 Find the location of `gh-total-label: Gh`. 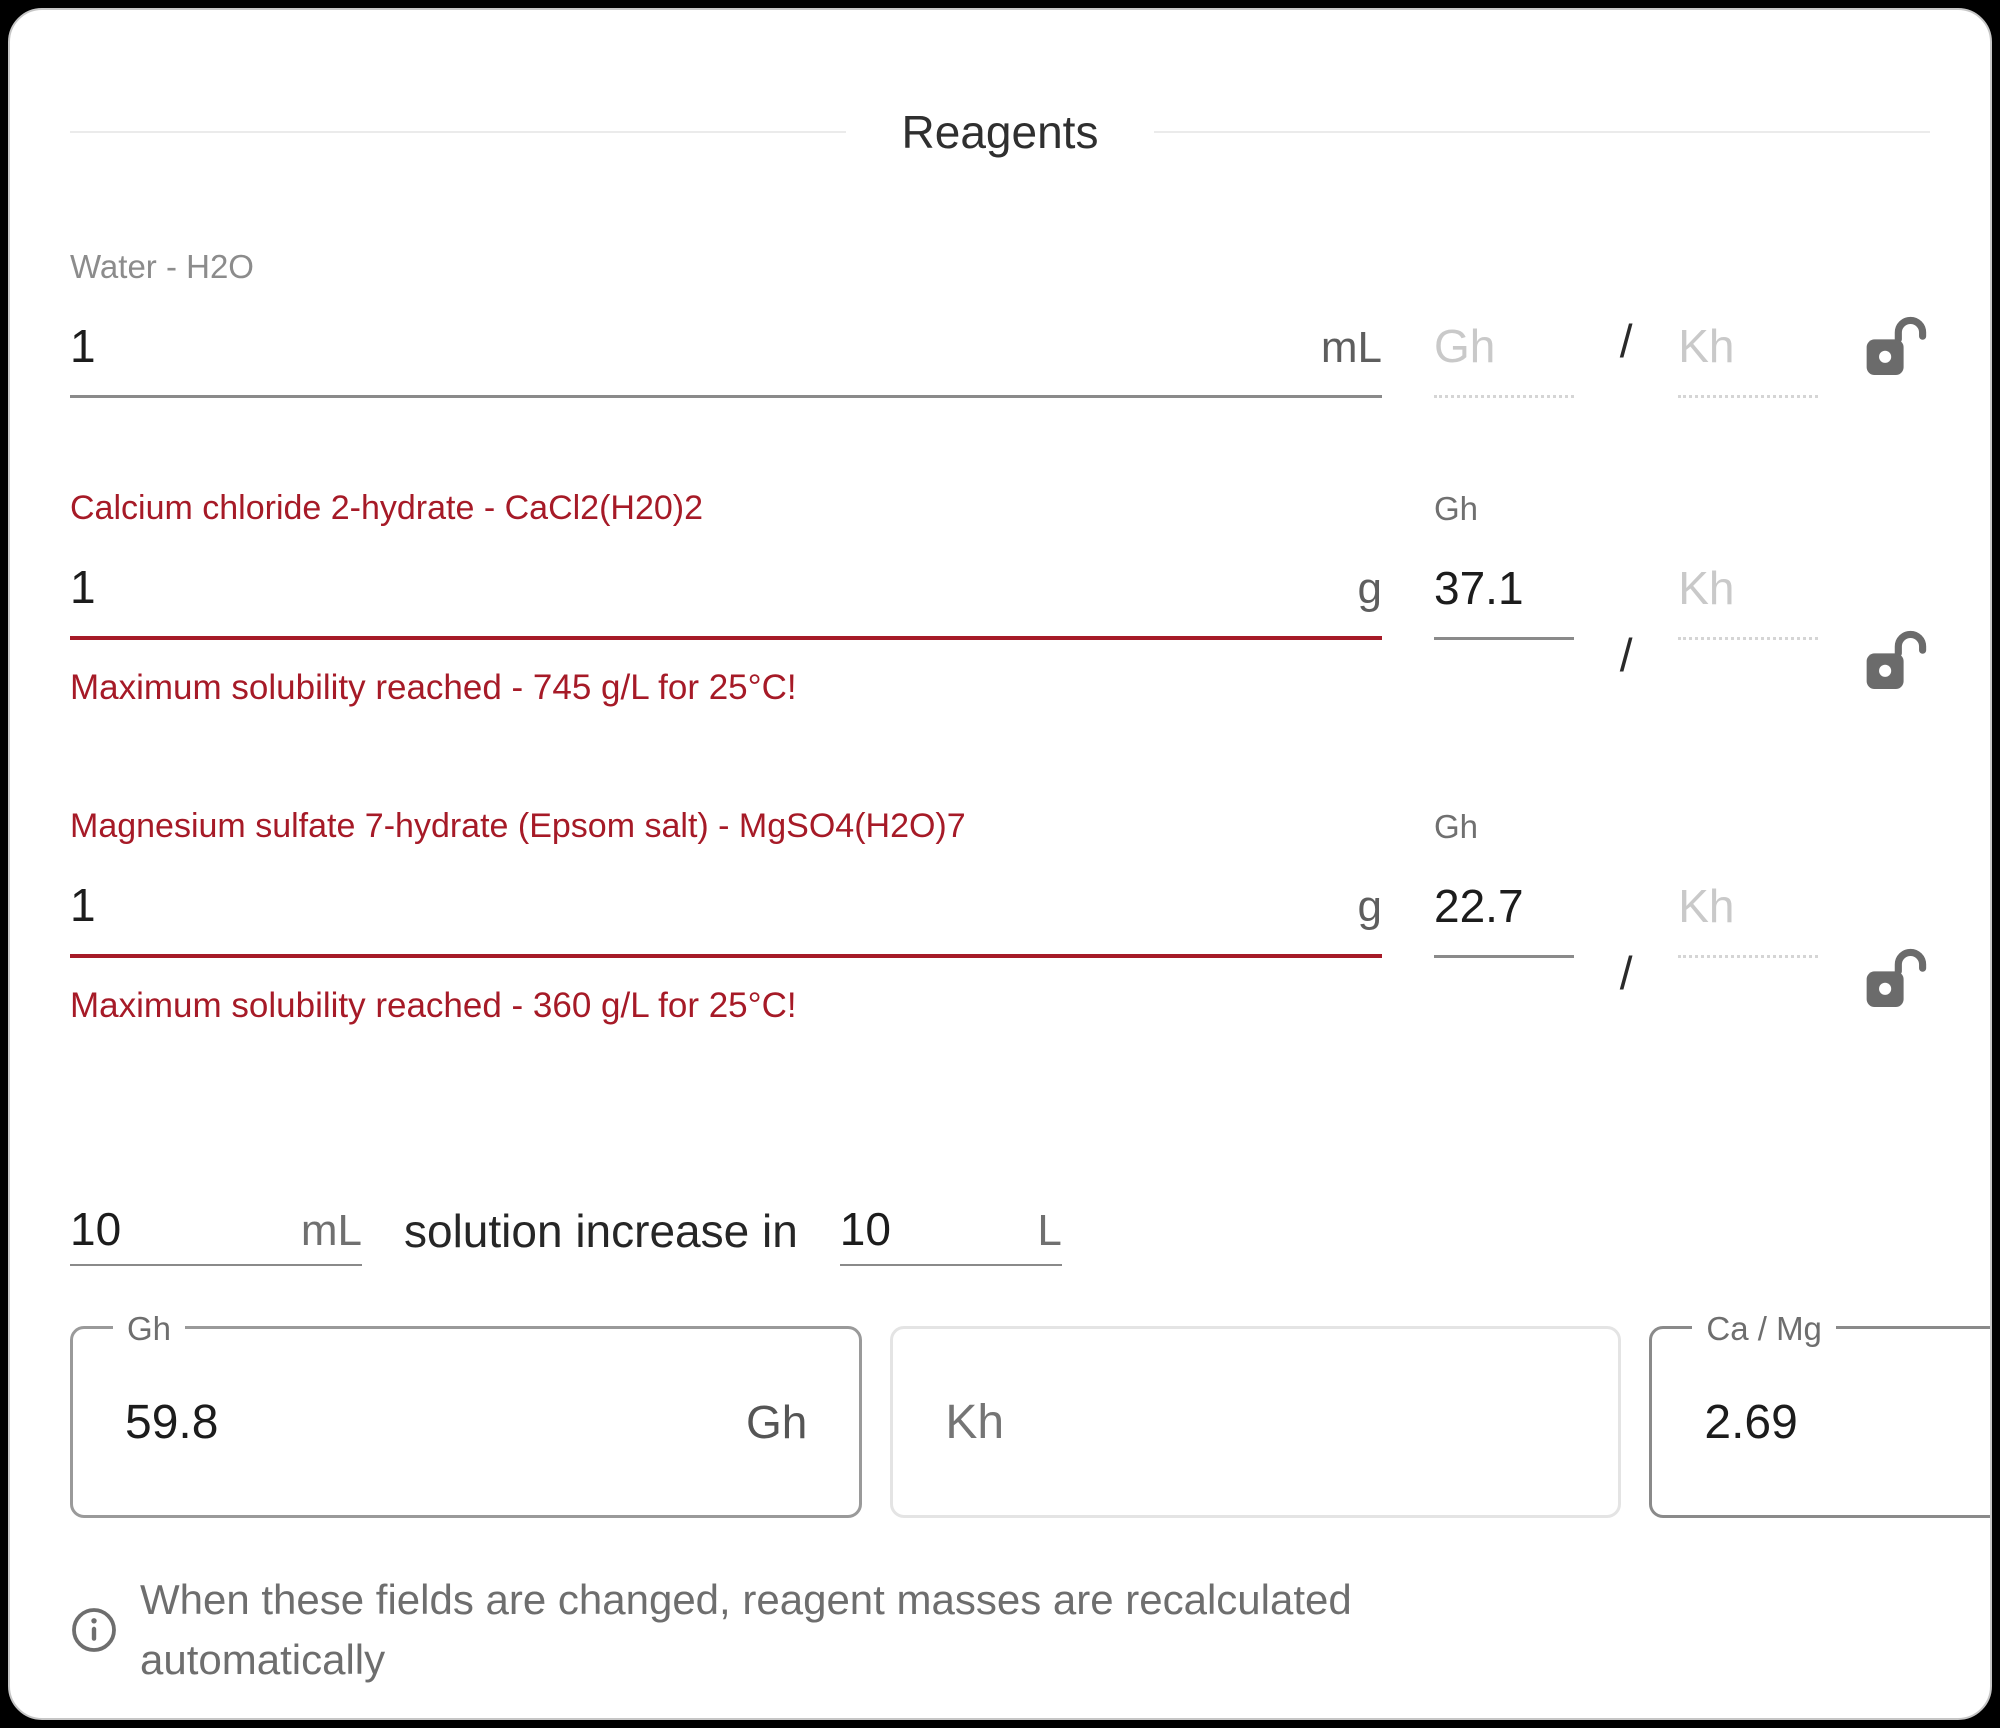

gh-total-label: Gh is located at coordinates (149, 1329).